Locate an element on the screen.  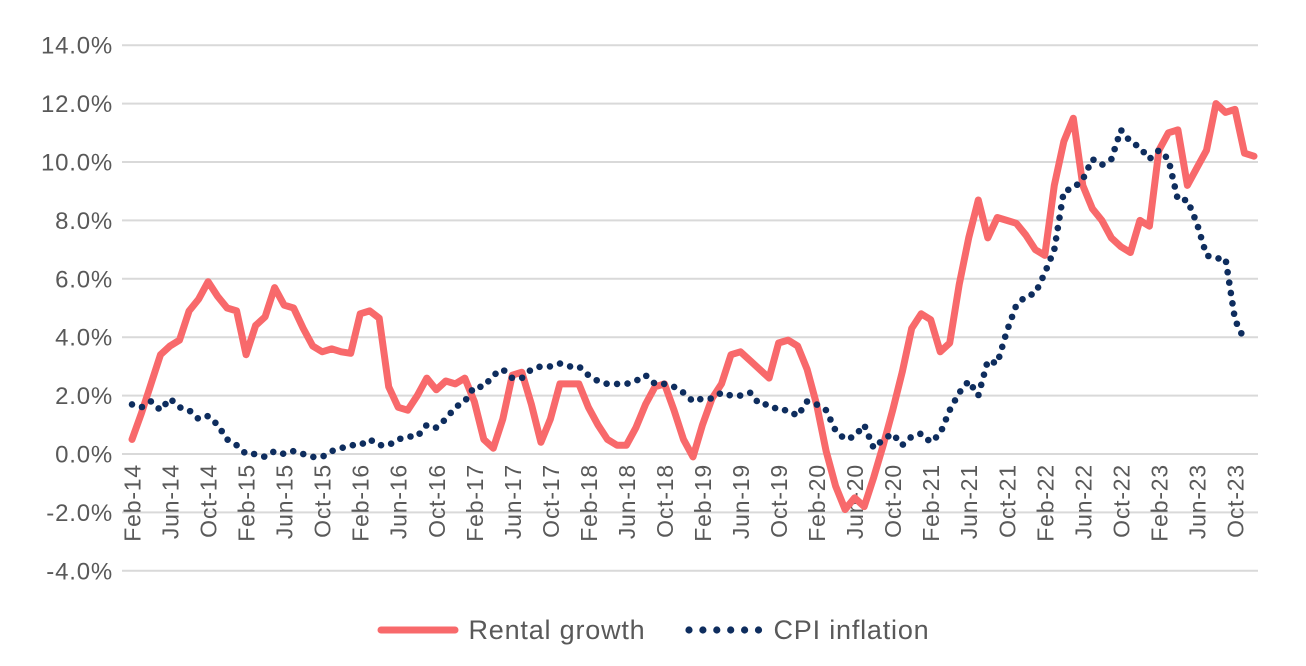
x-tick-label: Feb-20 is located at coordinates (817, 503).